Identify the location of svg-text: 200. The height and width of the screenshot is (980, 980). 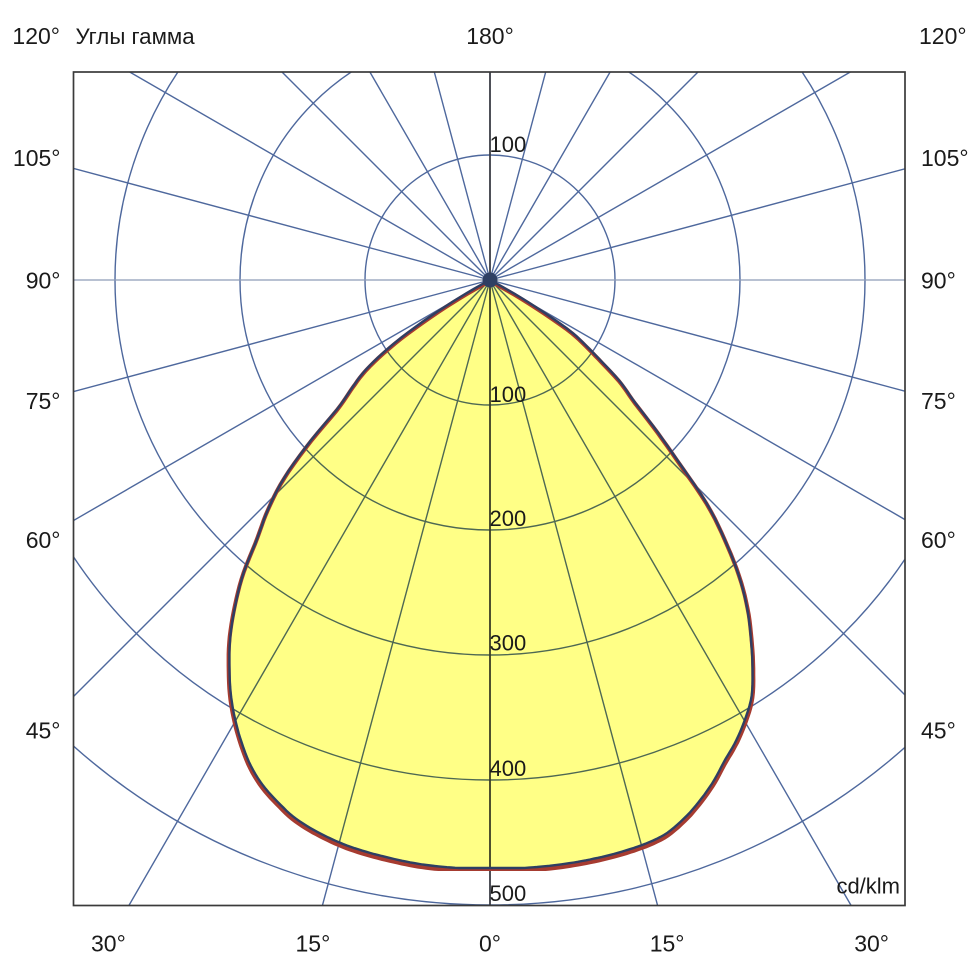
(508, 518).